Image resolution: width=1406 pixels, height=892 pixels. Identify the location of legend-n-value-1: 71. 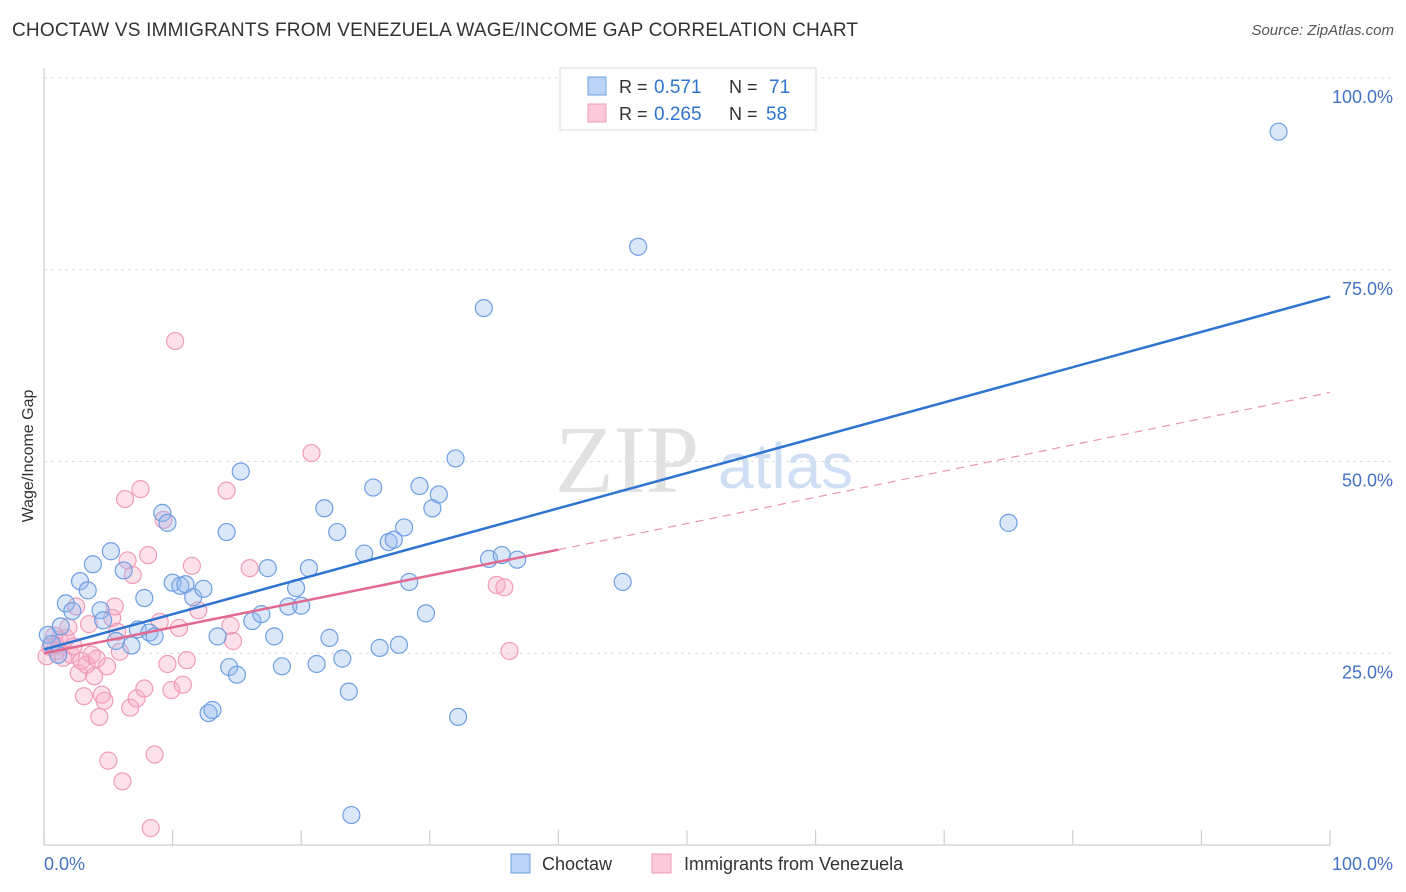
(779, 87).